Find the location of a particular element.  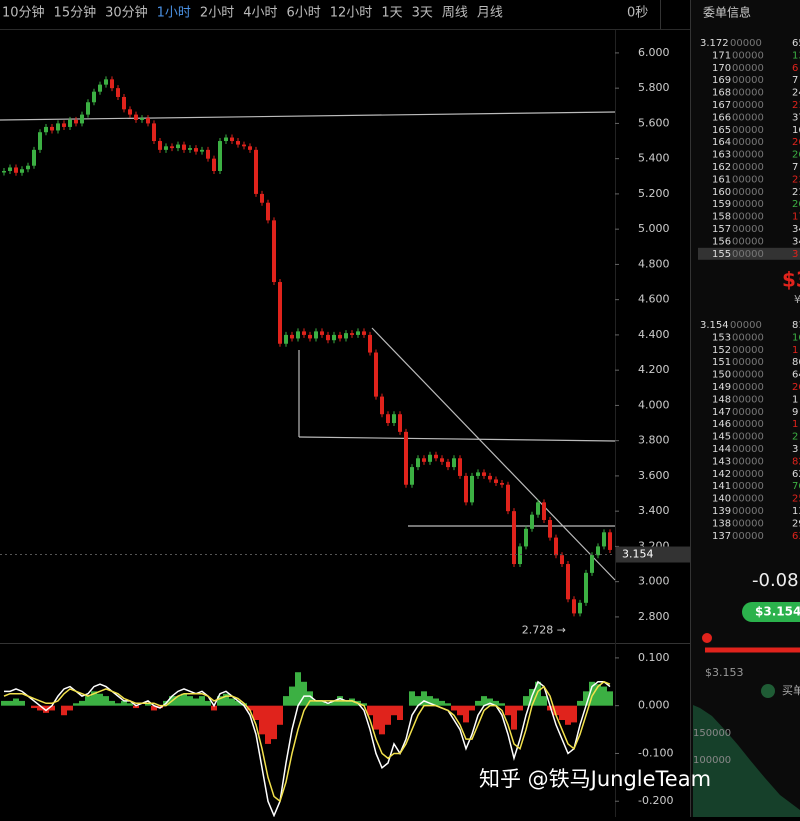

trend-line is located at coordinates (308, 116).